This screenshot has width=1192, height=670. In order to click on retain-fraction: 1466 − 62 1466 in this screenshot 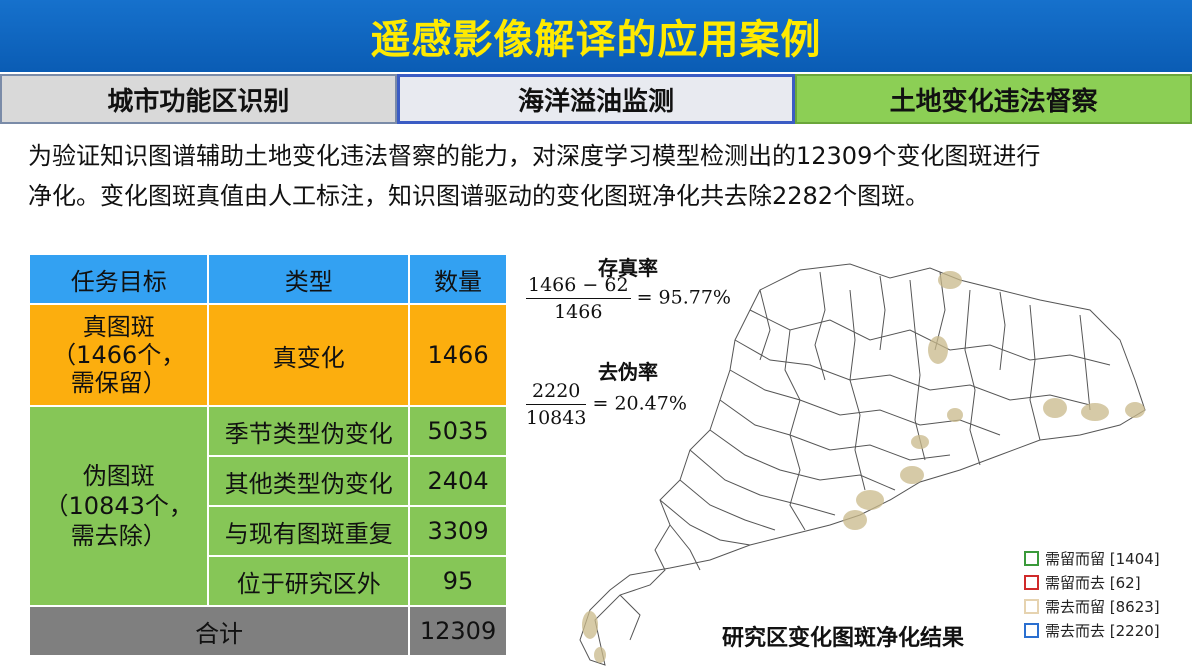, I will do `click(578, 298)`.